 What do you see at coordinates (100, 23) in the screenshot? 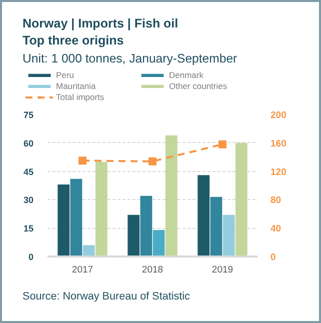
I see `chart-title: Norway | Imports | Fish oil` at bounding box center [100, 23].